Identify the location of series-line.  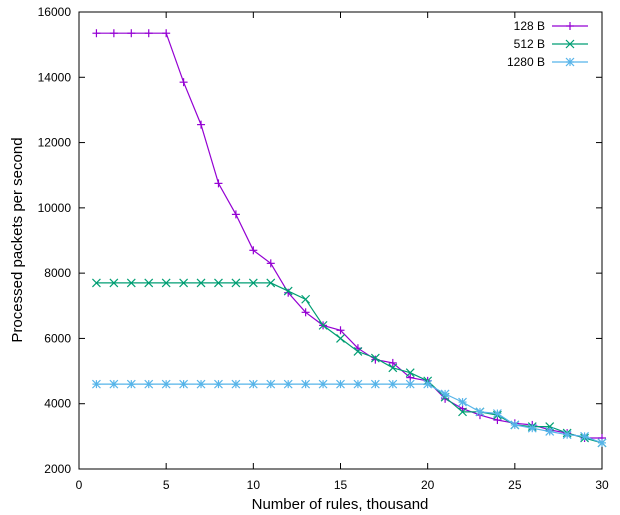
(349, 413).